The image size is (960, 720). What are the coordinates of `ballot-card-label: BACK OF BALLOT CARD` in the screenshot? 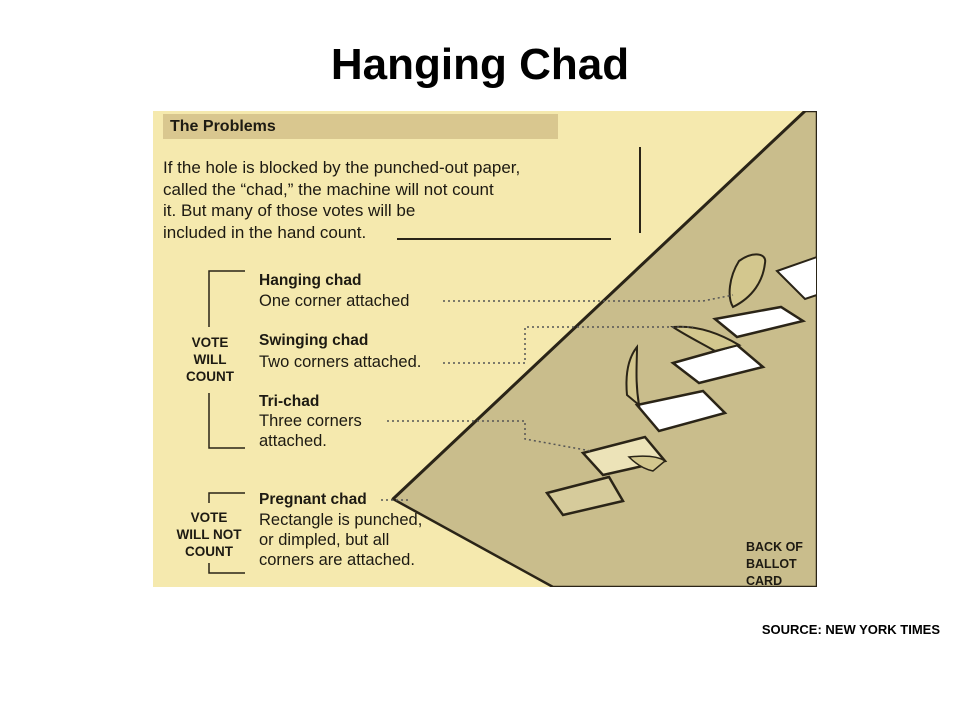 It's located at (774, 563).